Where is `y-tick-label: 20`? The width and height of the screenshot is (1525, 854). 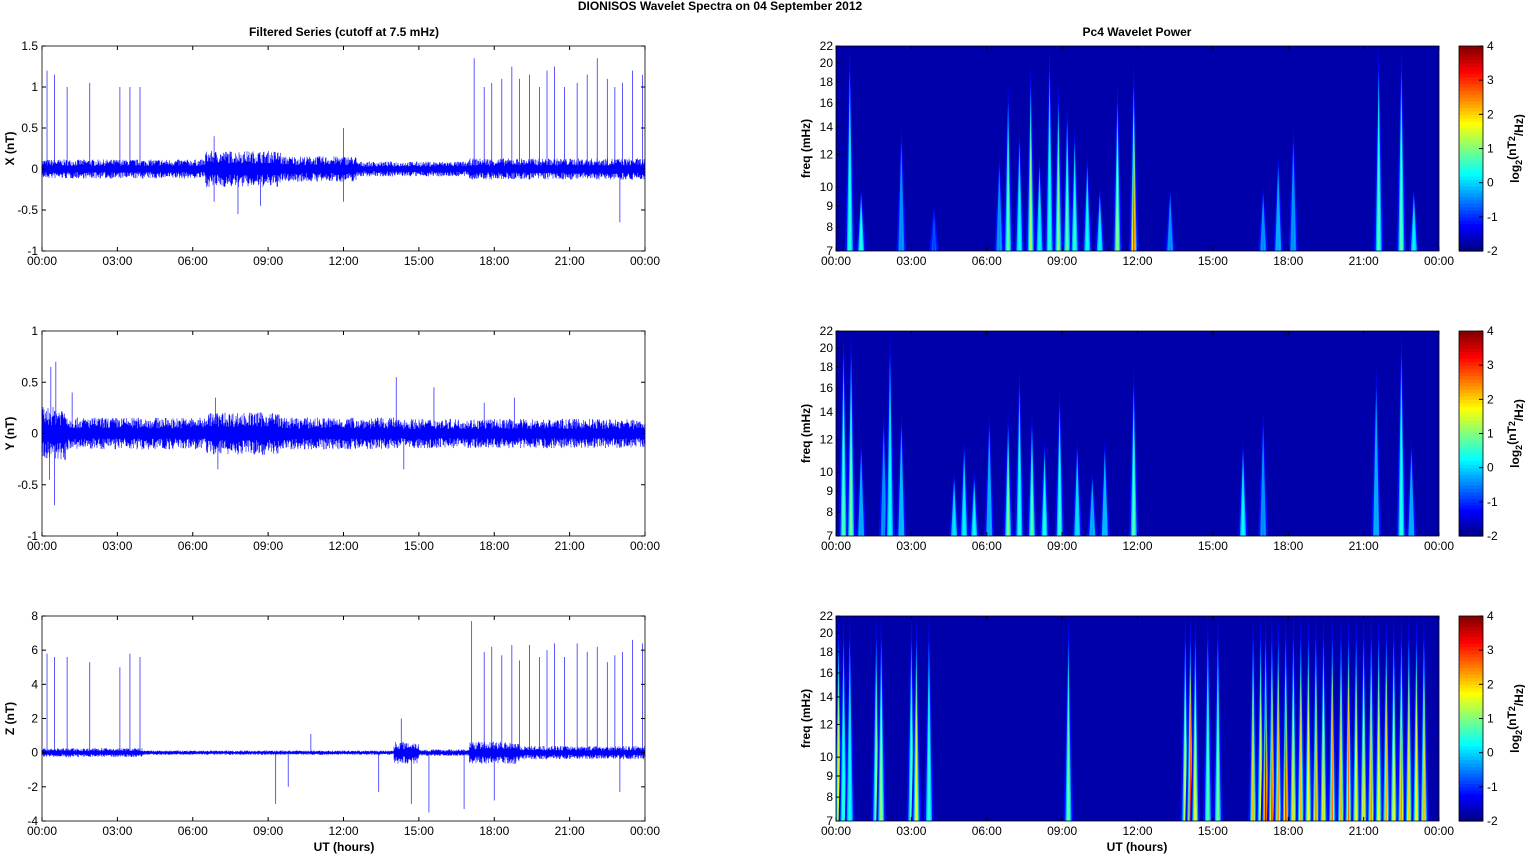
y-tick-label: 20 is located at coordinates (827, 348).